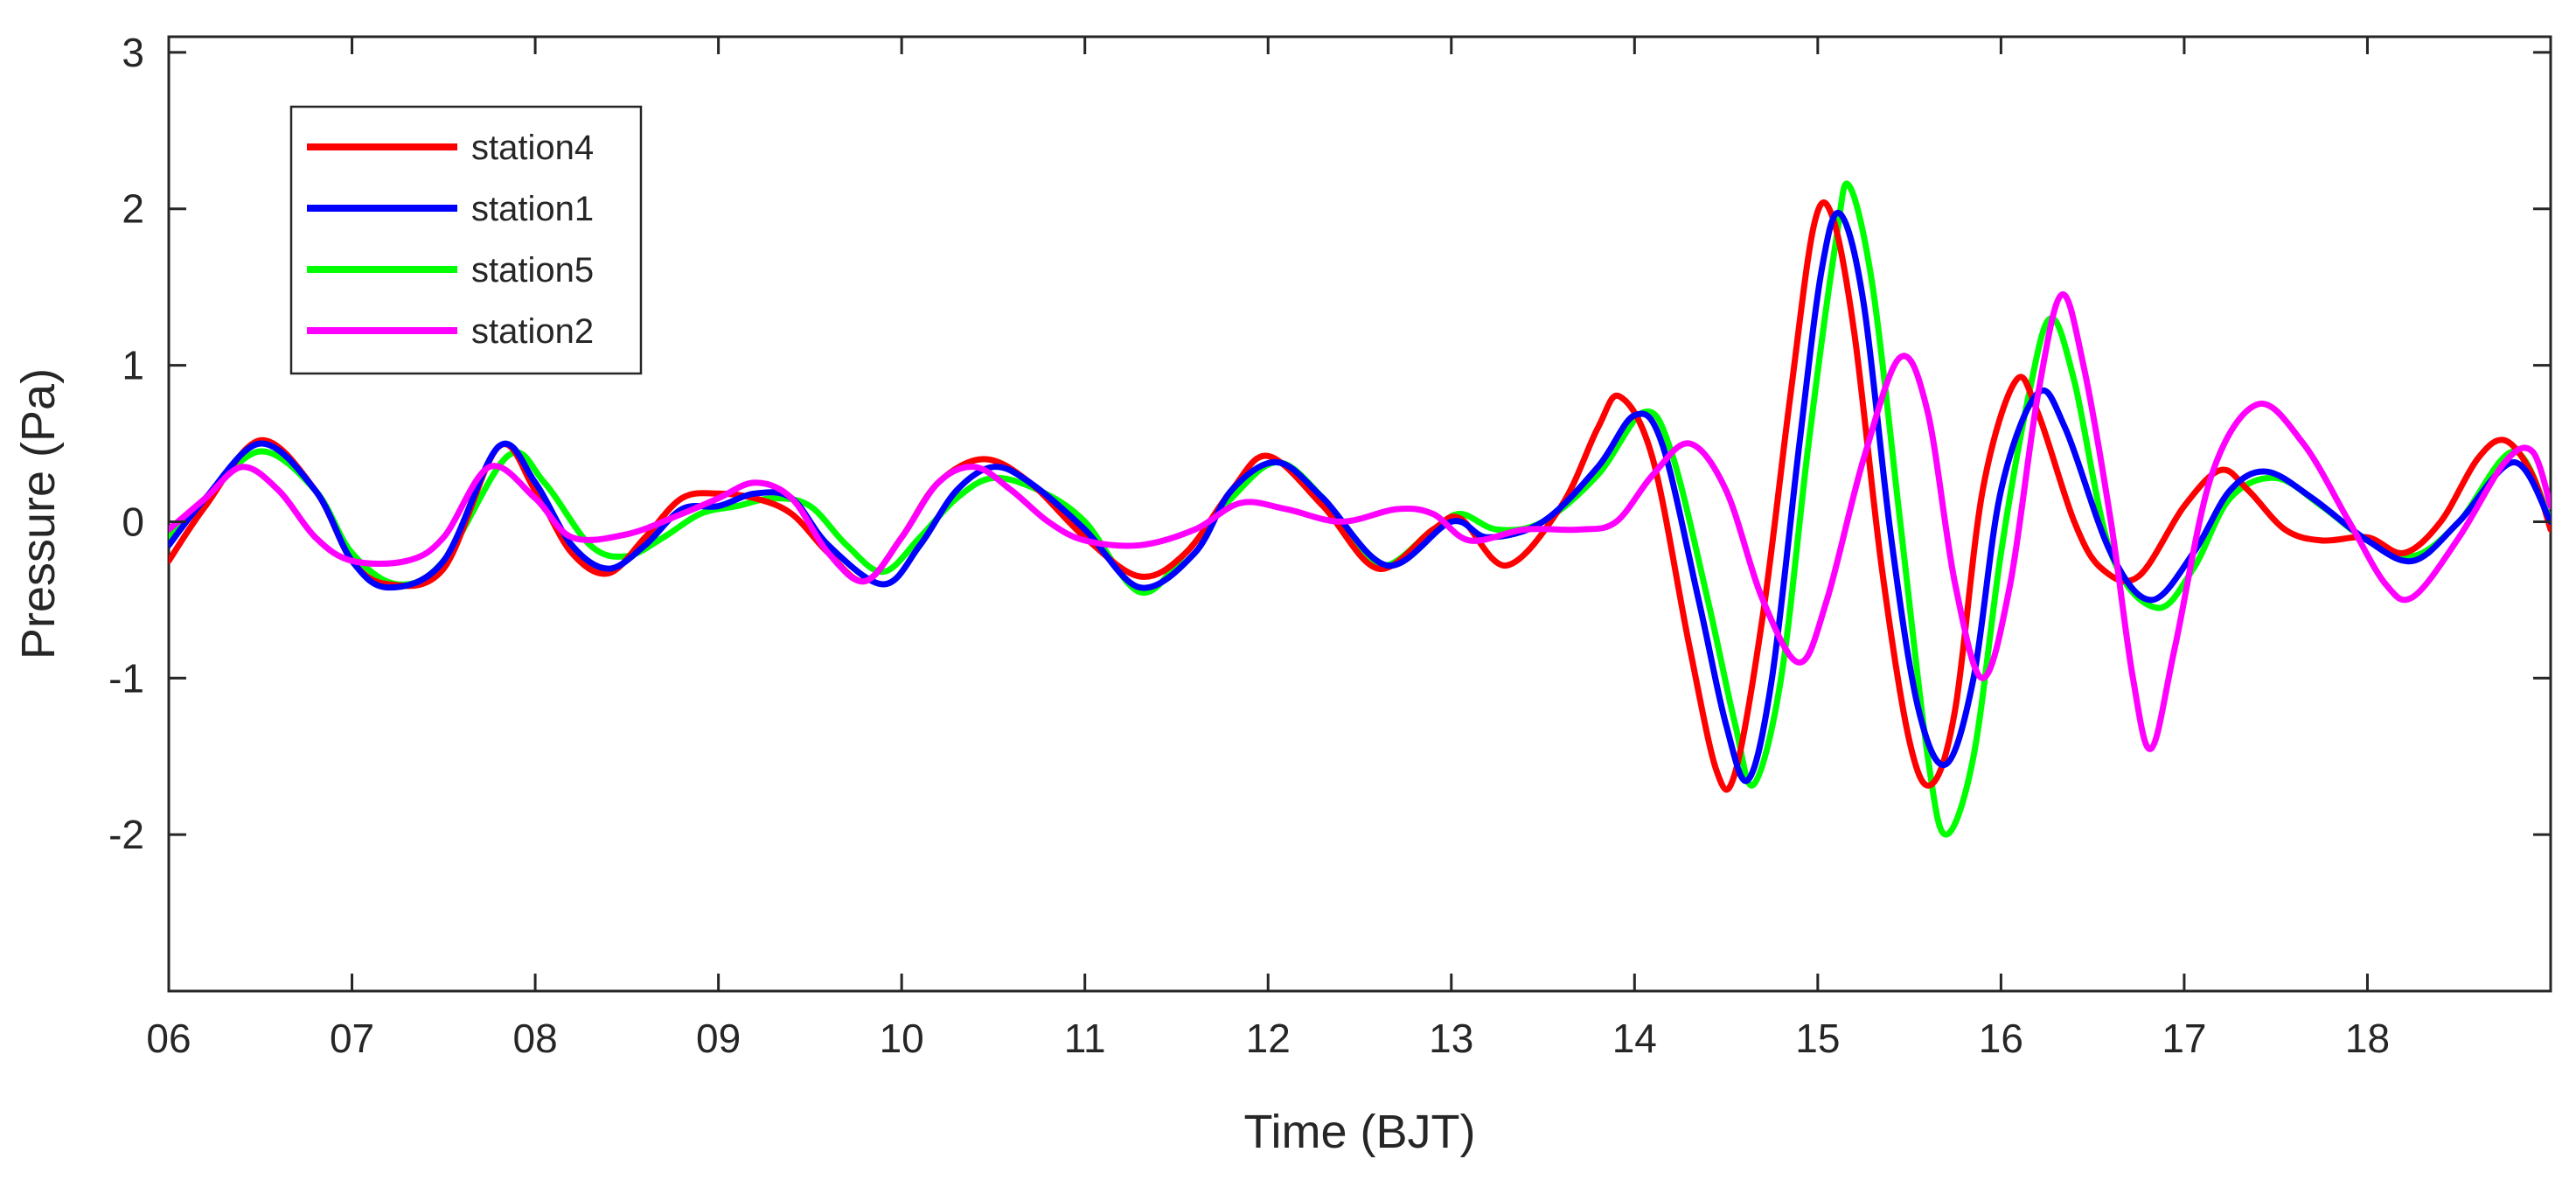 This screenshot has height=1194, width=2576. I want to click on x-tick-label: 14, so click(1634, 1038).